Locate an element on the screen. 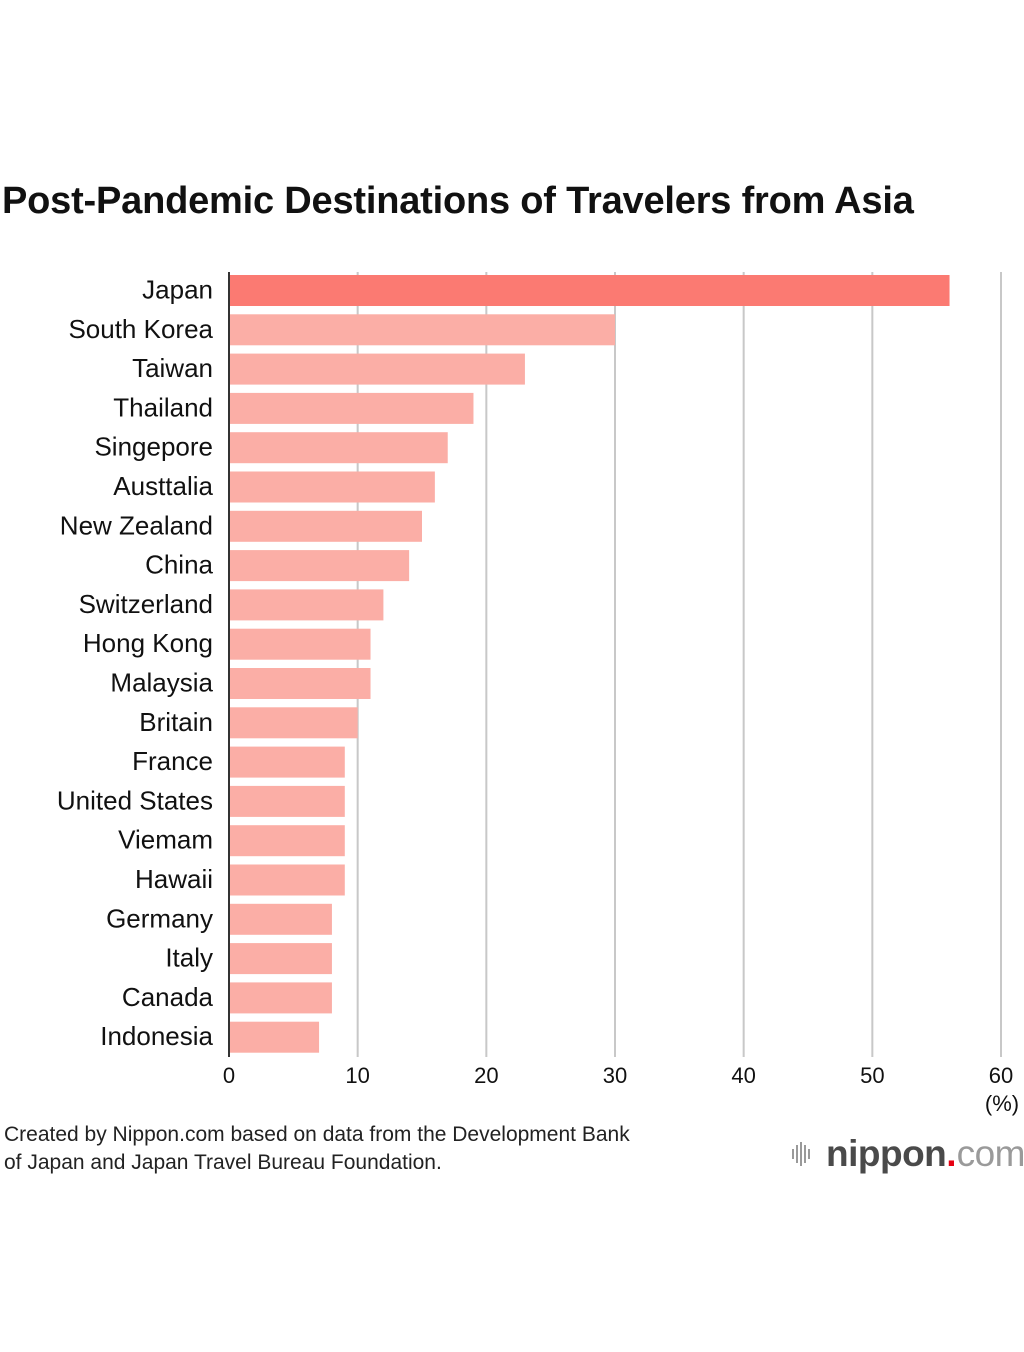  category-label: New Zealand is located at coordinates (136, 525).